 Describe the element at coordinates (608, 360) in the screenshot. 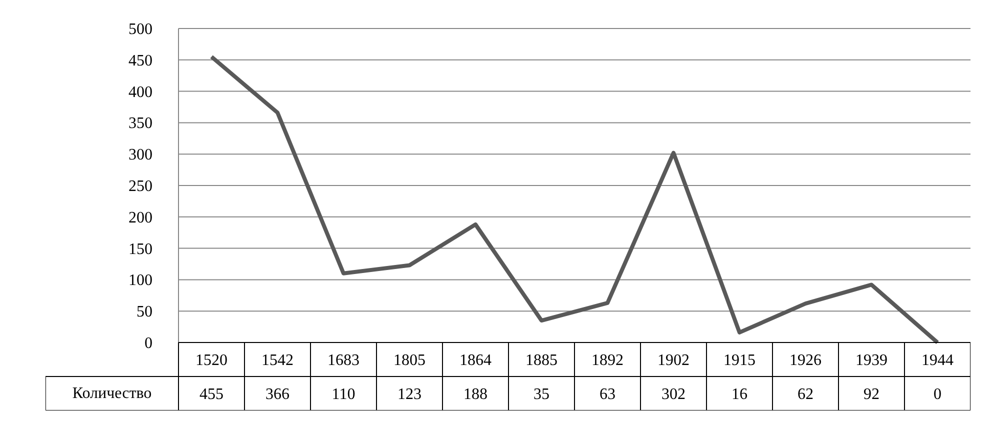

I see `x-tick-label: 1892` at that location.